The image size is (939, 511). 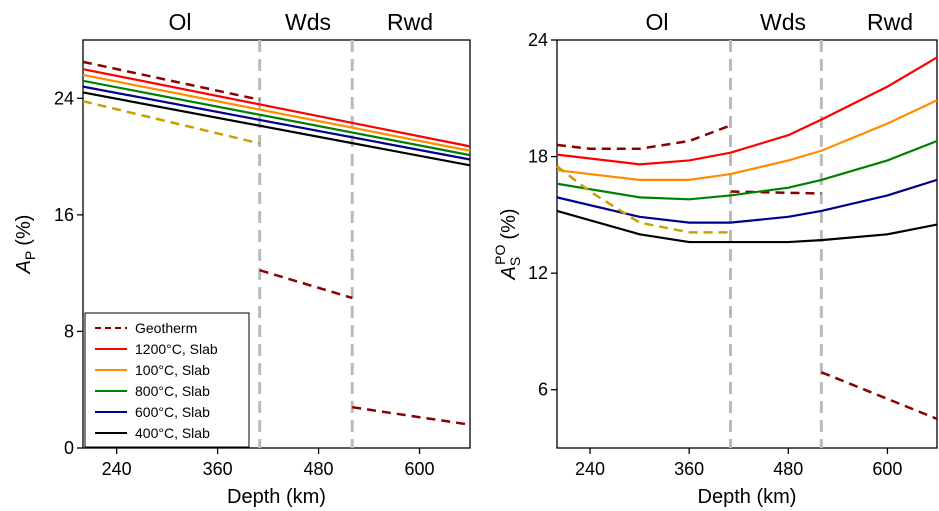 I want to click on y-axis-title: ASPO (%), so click(x=507, y=244).